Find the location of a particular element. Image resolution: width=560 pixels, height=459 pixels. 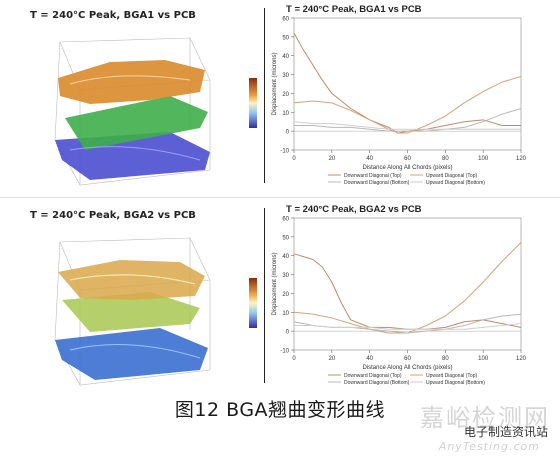

chart-title: T = 240°C Peak, BGA2 vs PCB is located at coordinates (354, 209).